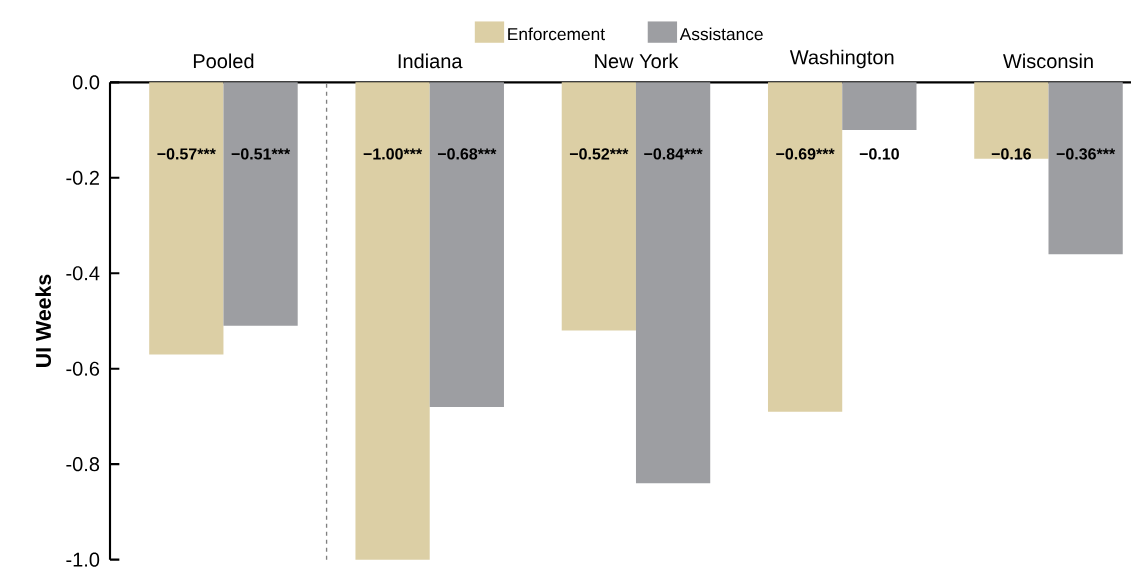 The width and height of the screenshot is (1131, 573). I want to click on data-label: −0.51***, so click(261, 154).